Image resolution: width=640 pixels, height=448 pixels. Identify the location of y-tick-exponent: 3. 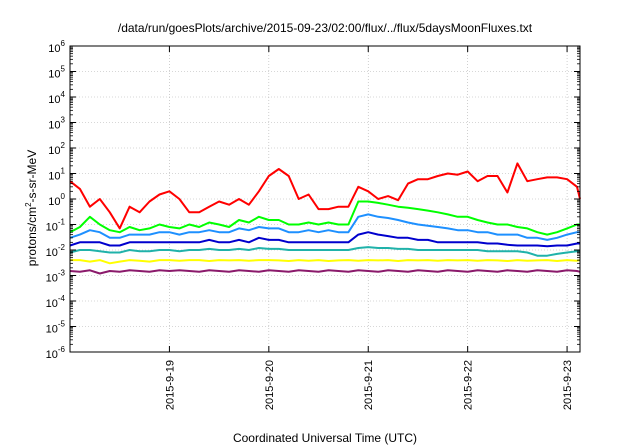
(63, 120).